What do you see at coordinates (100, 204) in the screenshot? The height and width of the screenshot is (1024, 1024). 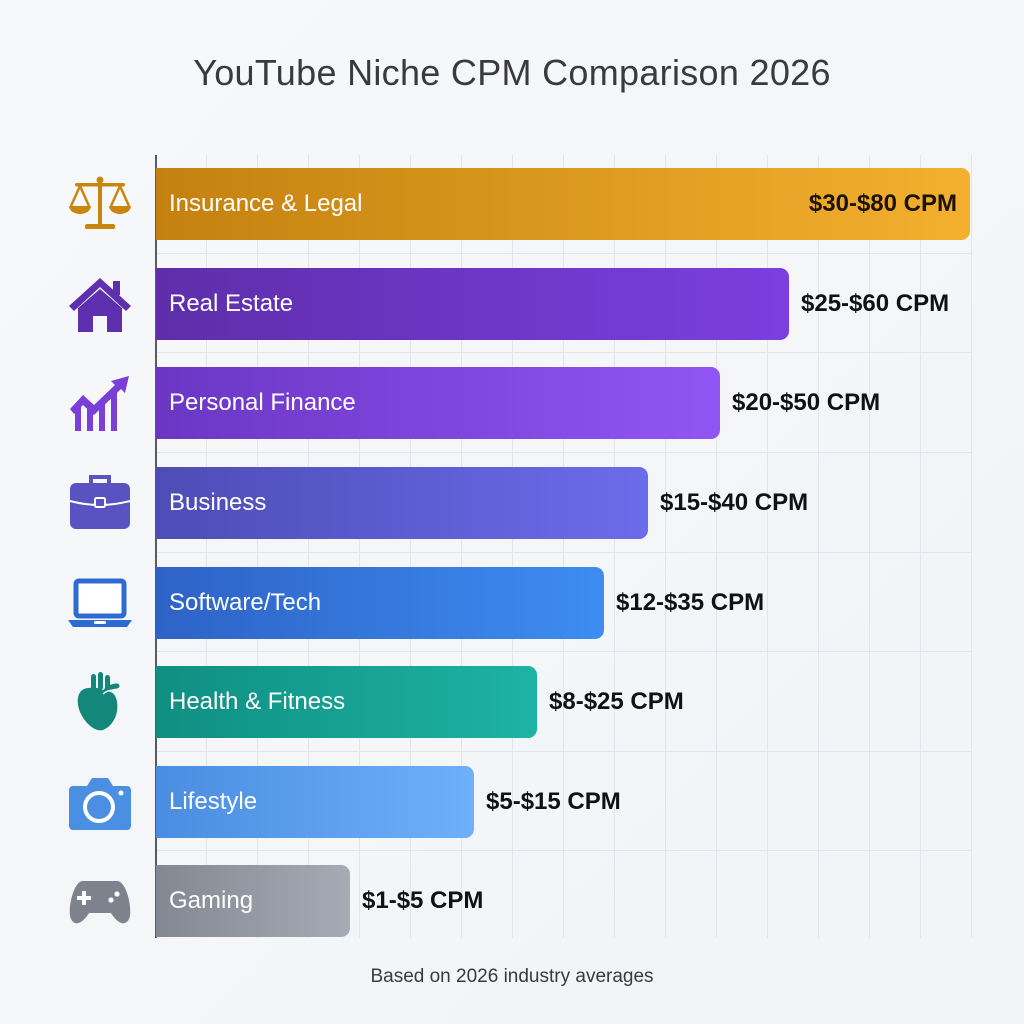 I see `scales-of-justice-icon` at bounding box center [100, 204].